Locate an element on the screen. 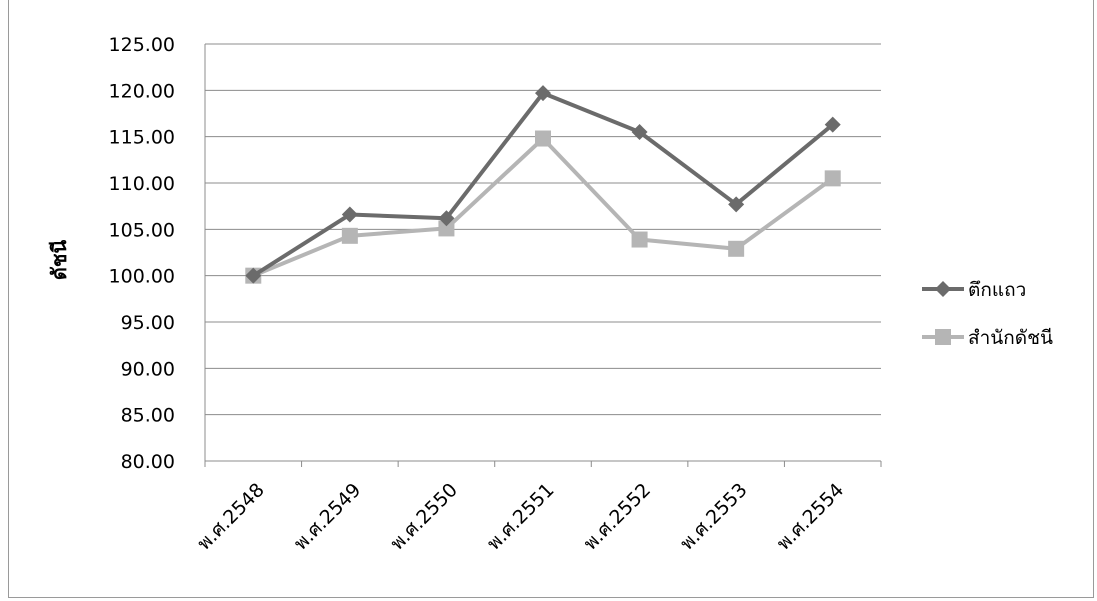  x-tick-label: พ.ศ.2549 is located at coordinates (328, 517).